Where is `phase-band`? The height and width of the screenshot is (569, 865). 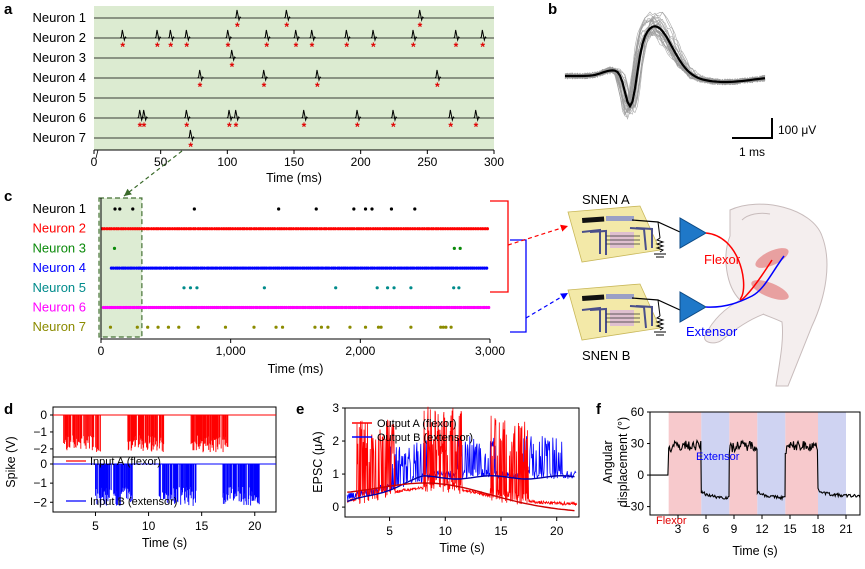
phase-band is located at coordinates (715, 463).